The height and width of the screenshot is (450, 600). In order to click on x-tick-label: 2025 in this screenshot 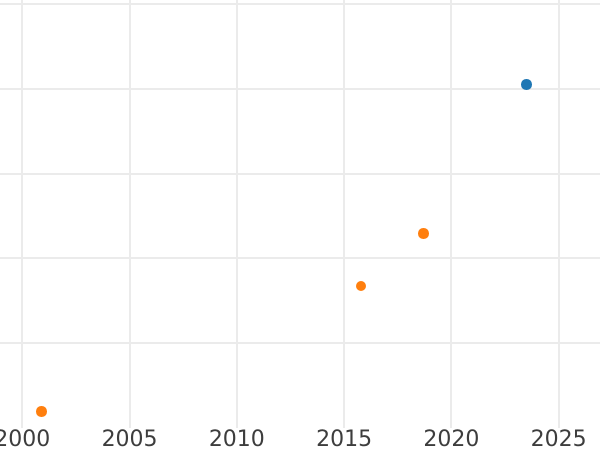, I will do `click(558, 438)`.